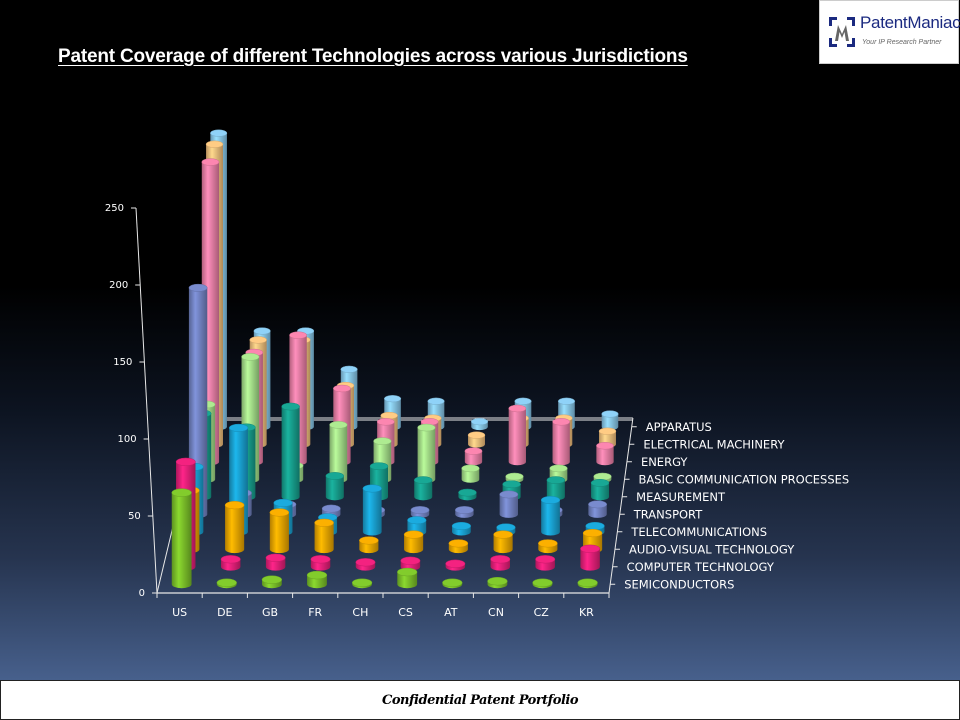 Image resolution: width=960 pixels, height=720 pixels. I want to click on bar-cs-measurement, so click(423, 488).